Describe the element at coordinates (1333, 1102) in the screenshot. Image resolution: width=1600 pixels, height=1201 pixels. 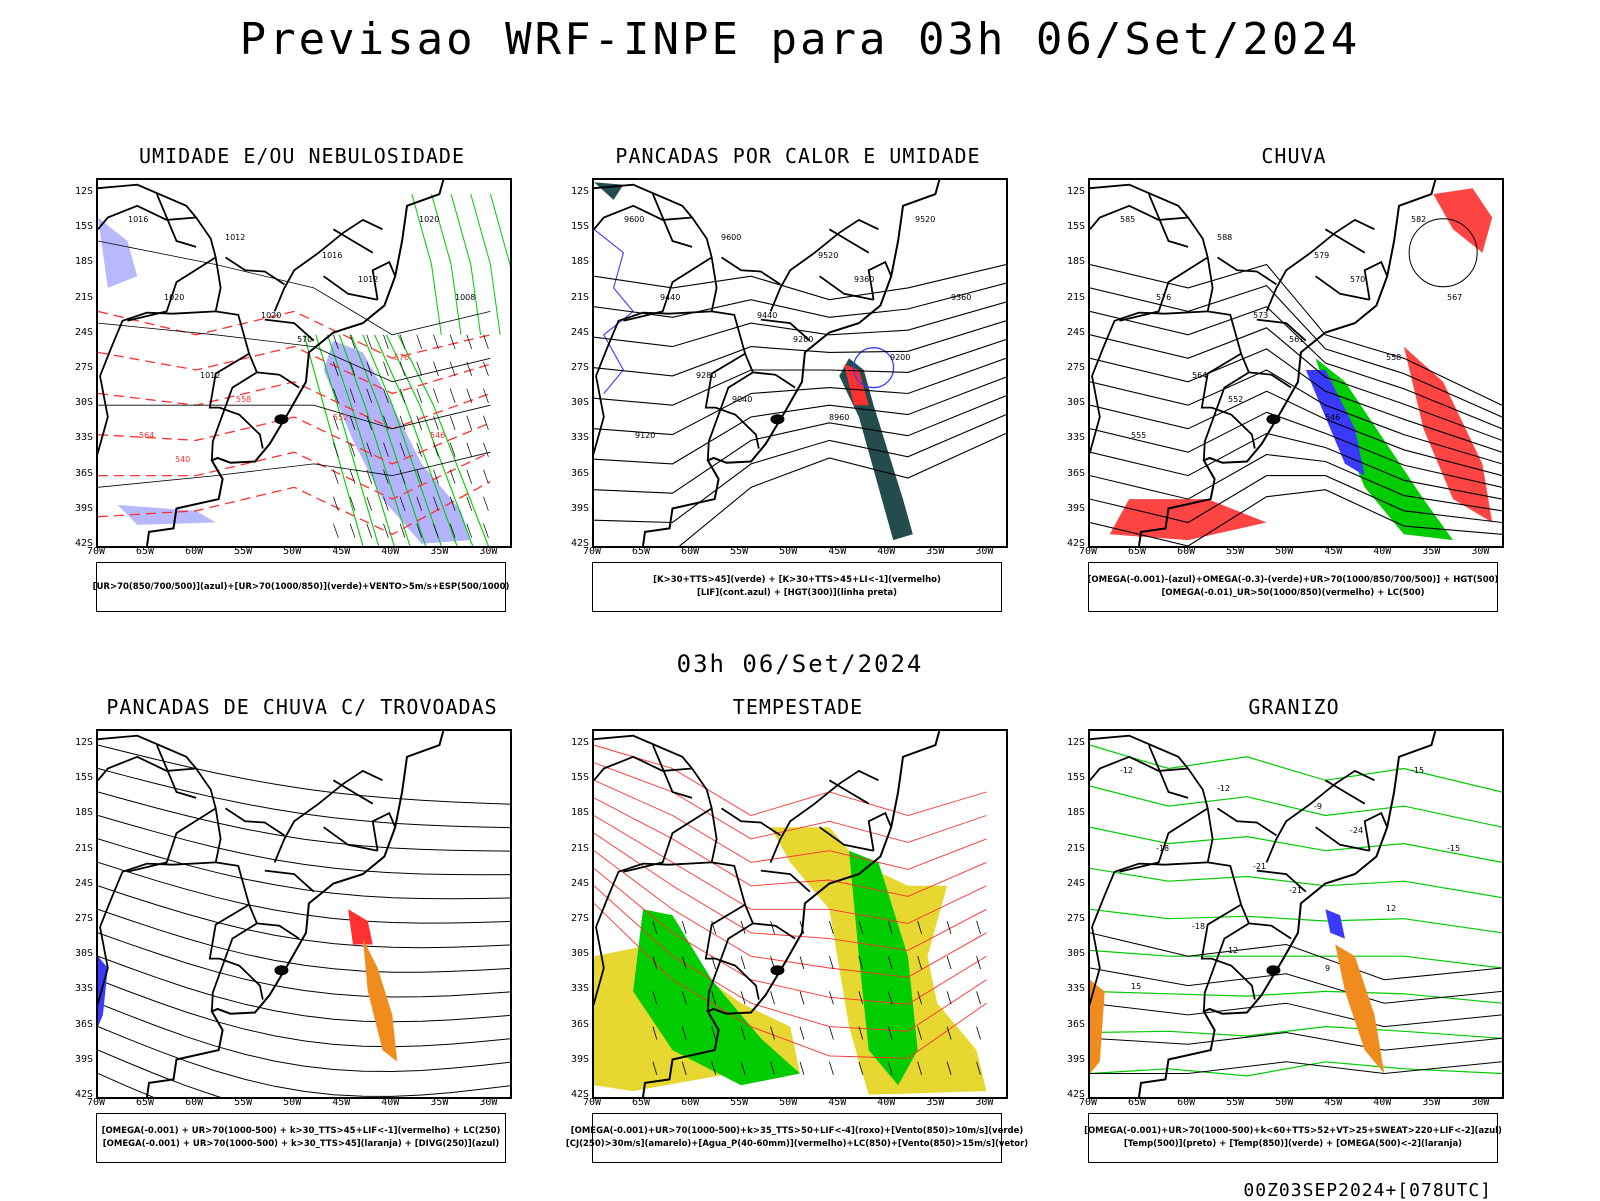
I see `lon-tick-label: 45W` at that location.